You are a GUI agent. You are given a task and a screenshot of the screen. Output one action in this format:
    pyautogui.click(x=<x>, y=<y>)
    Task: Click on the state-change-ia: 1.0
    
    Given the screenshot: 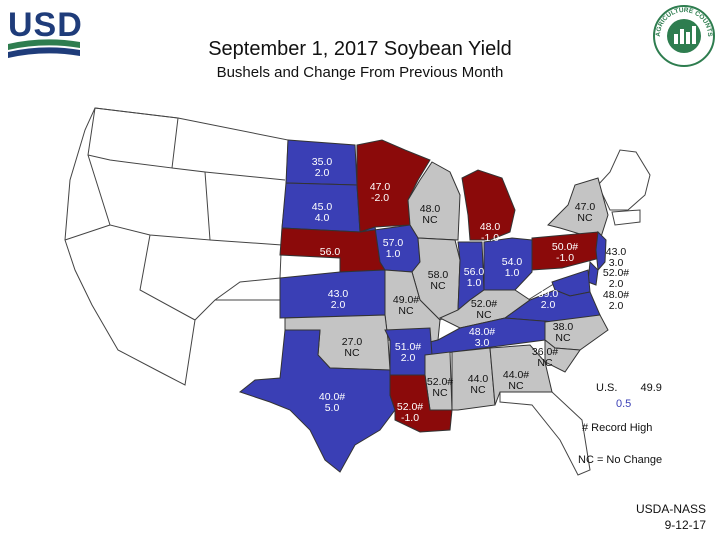 What is the action you would take?
    pyautogui.click(x=393, y=254)
    